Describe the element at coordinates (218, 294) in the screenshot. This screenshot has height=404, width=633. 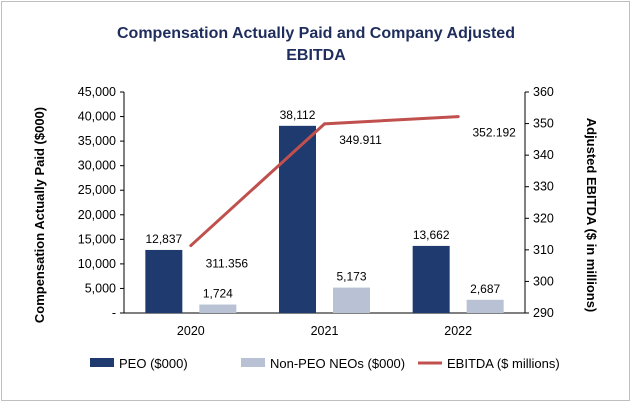
I see `bar-data-label: 1,724` at that location.